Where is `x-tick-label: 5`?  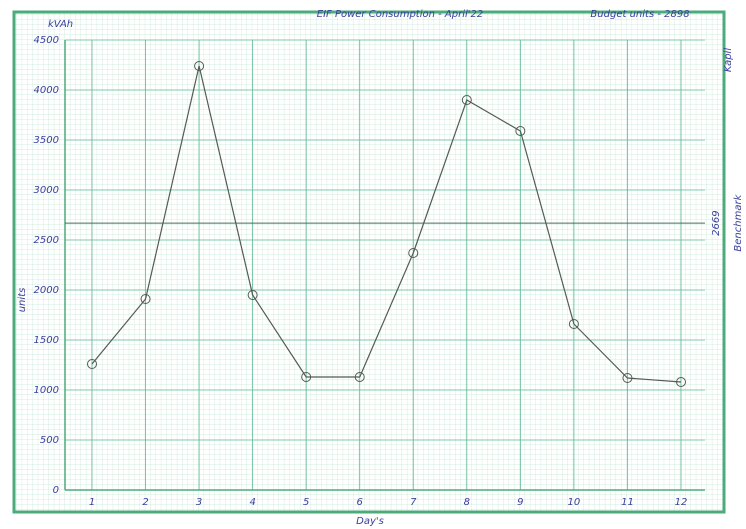
x-tick-label: 5 is located at coordinates (306, 502).